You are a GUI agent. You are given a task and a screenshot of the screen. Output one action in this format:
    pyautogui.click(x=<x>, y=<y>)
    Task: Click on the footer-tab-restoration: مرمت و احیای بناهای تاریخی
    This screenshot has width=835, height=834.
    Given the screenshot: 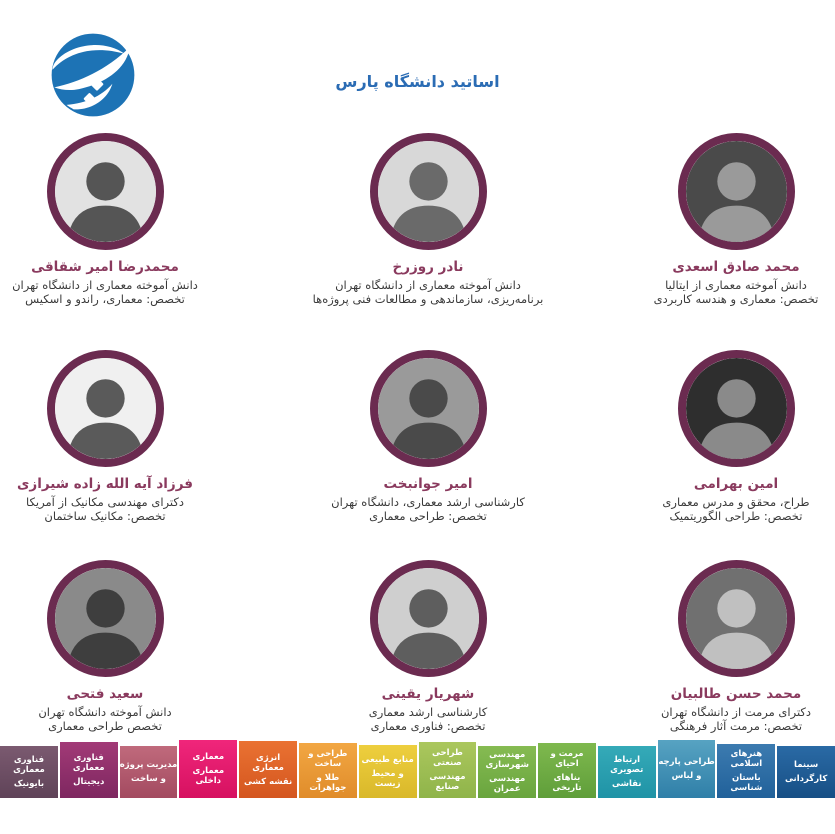 What is the action you would take?
    pyautogui.click(x=567, y=770)
    